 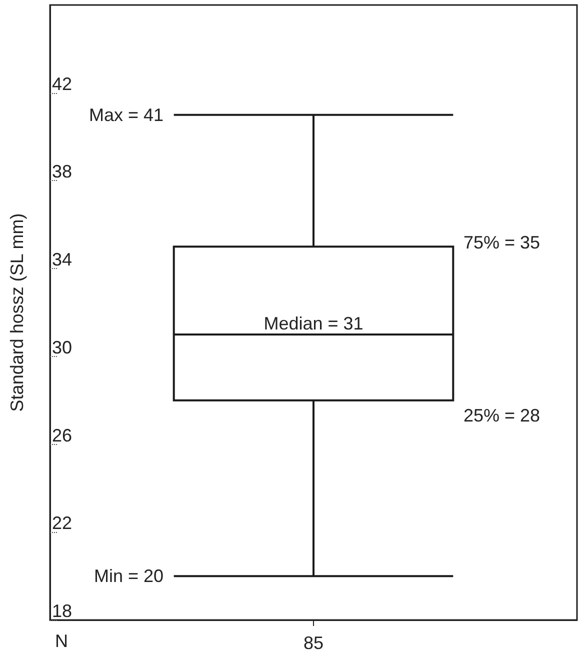 I want to click on y-tick-label: 34, so click(x=62, y=260).